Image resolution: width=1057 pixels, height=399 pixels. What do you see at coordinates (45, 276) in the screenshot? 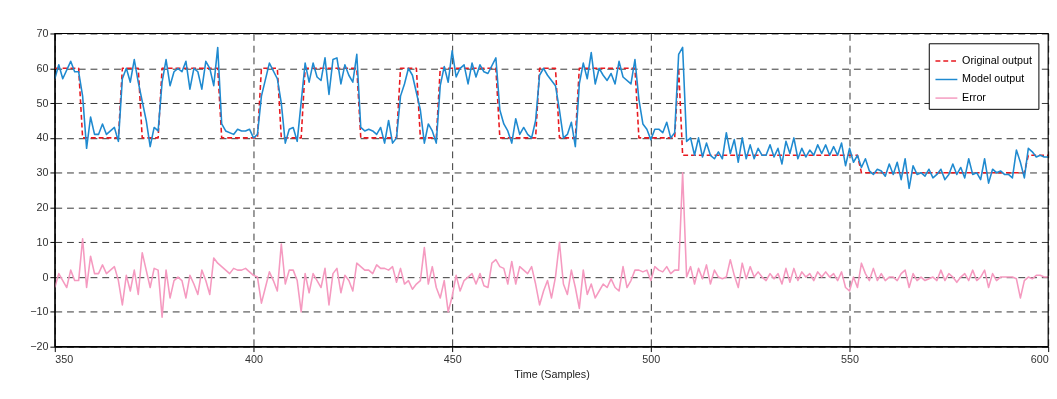
I see `y-tick-label: 0` at bounding box center [45, 276].